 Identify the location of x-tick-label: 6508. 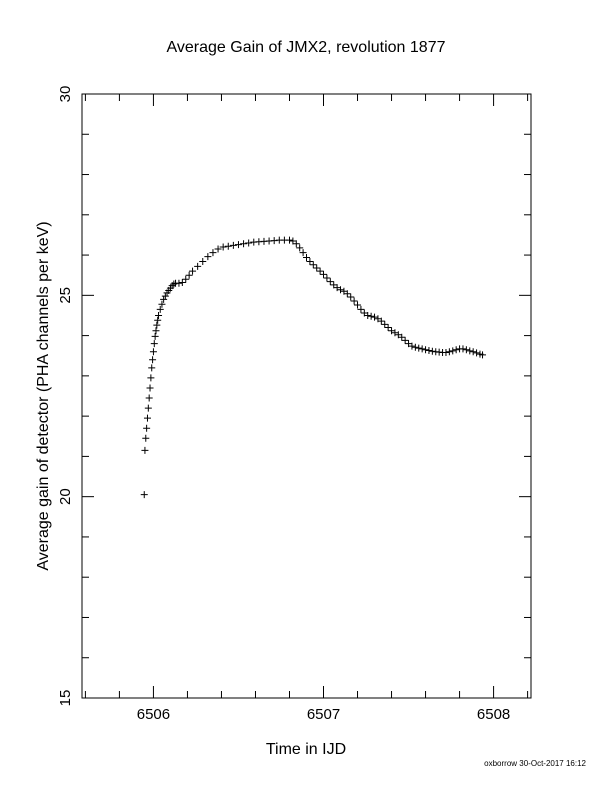
(493, 714).